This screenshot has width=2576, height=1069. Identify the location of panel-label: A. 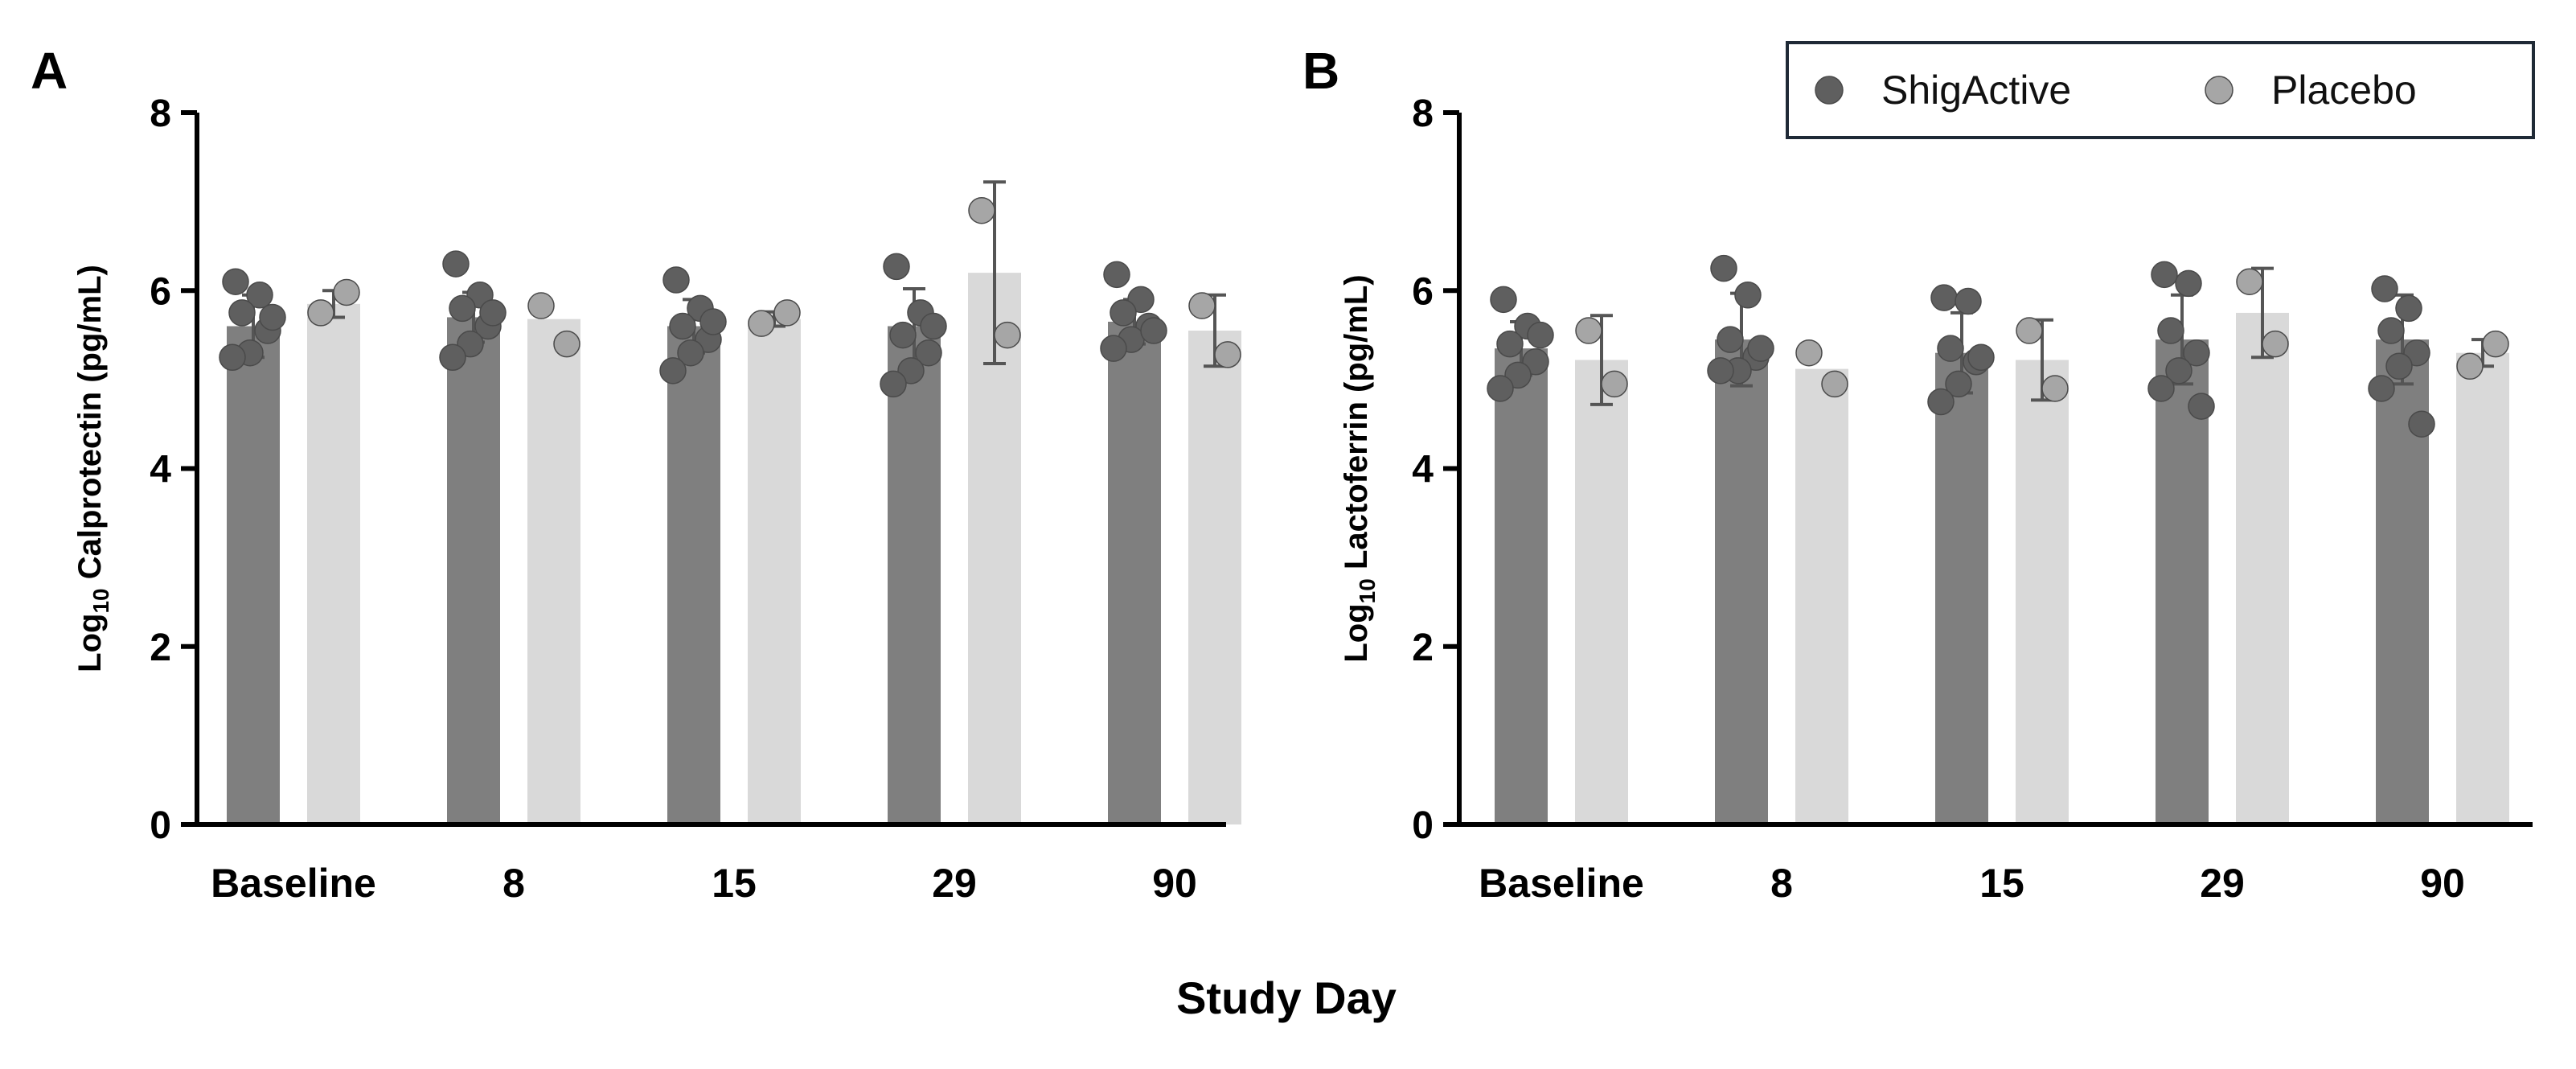
(49, 71).